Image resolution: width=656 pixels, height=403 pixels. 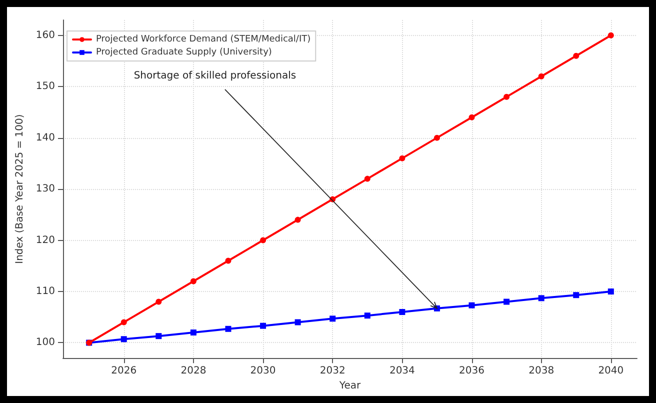 I want to click on x-tick-label: 2034, so click(x=402, y=371).